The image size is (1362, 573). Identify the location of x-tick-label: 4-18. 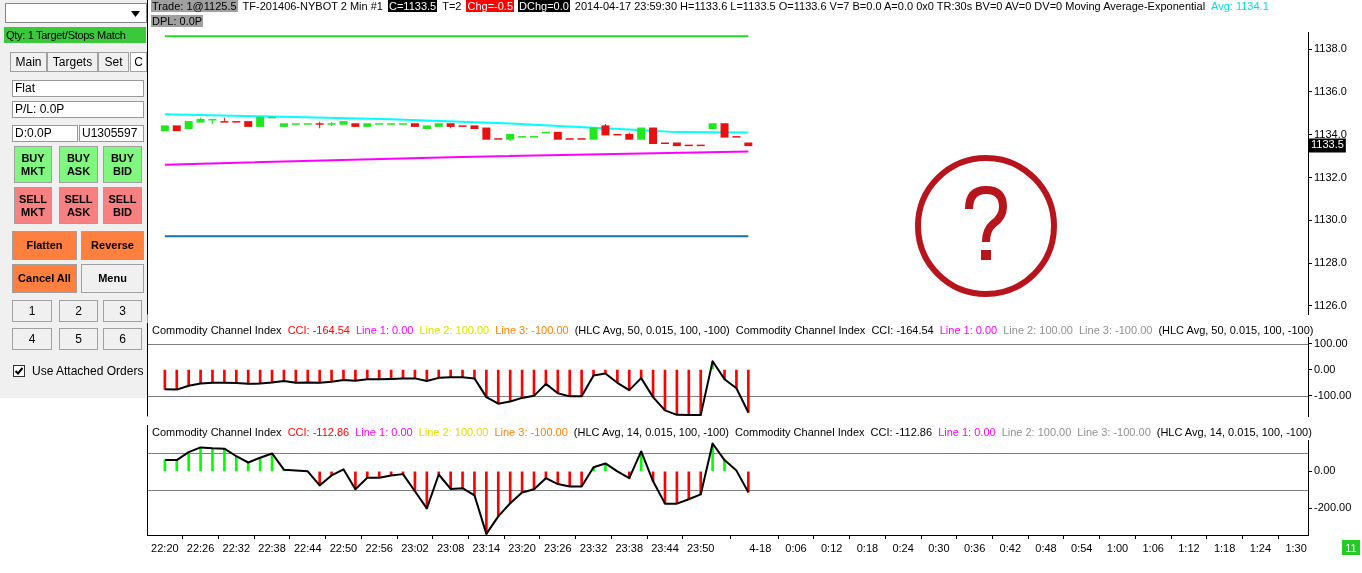
(760, 547).